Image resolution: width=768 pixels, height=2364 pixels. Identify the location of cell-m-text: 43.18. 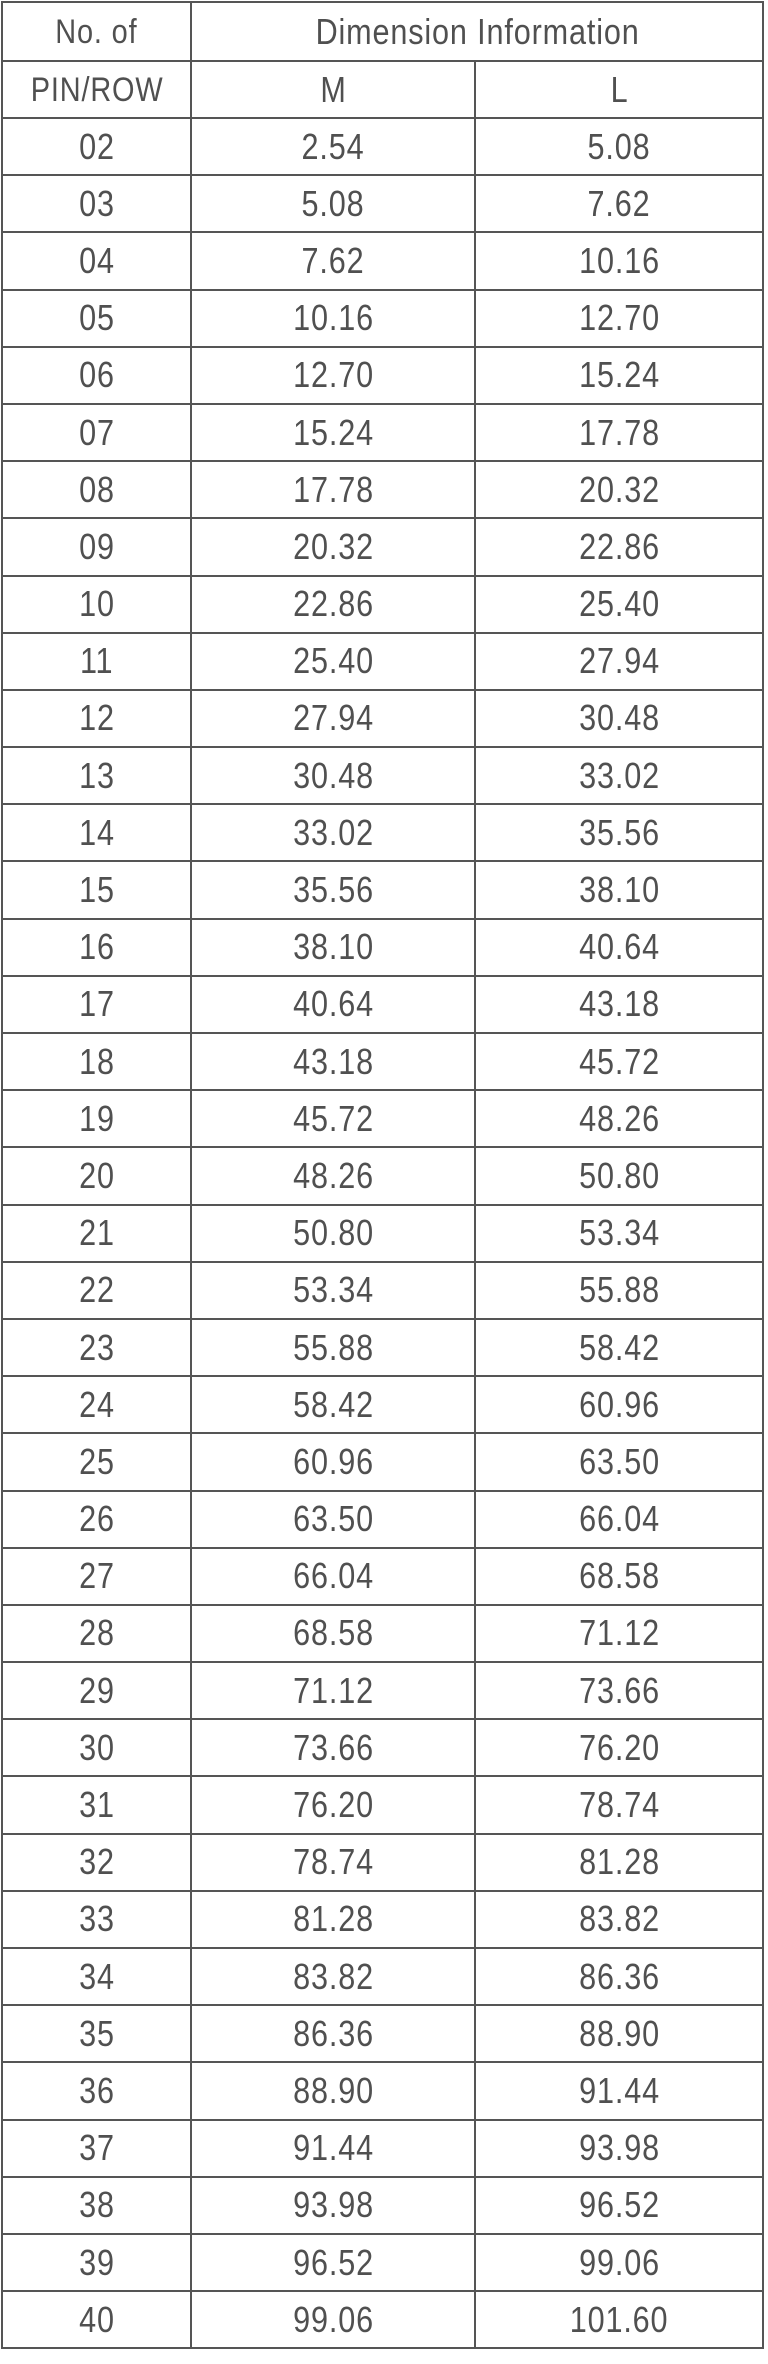
(333, 1061).